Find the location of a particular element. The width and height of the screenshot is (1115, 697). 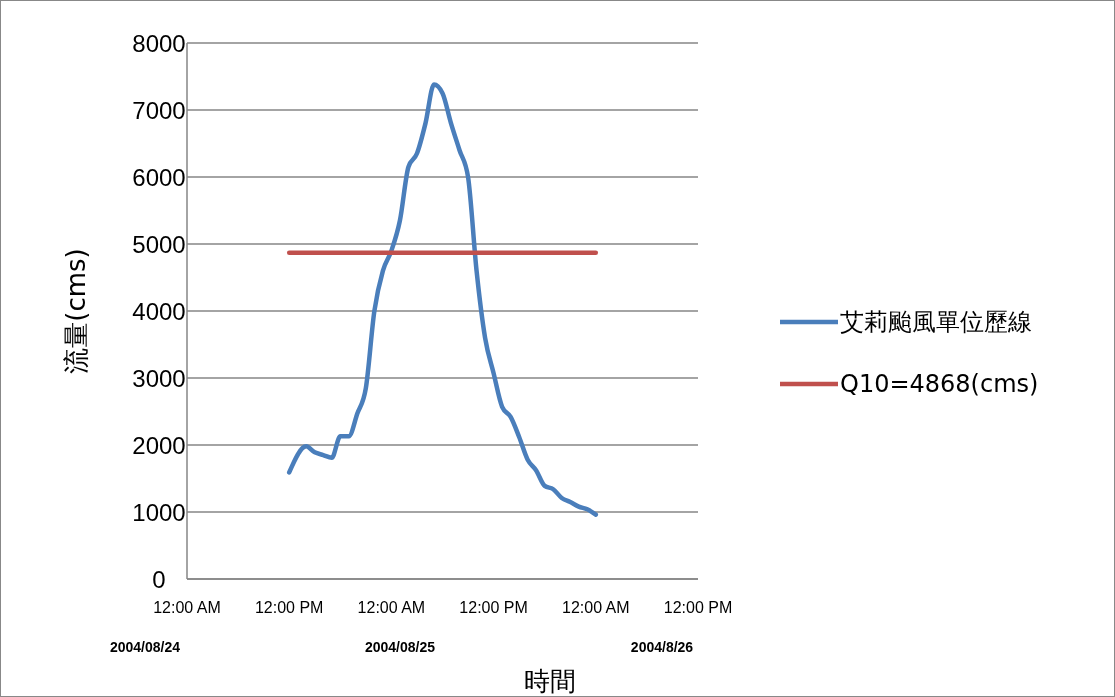

y-tick-label: 2000 is located at coordinates (159, 445).